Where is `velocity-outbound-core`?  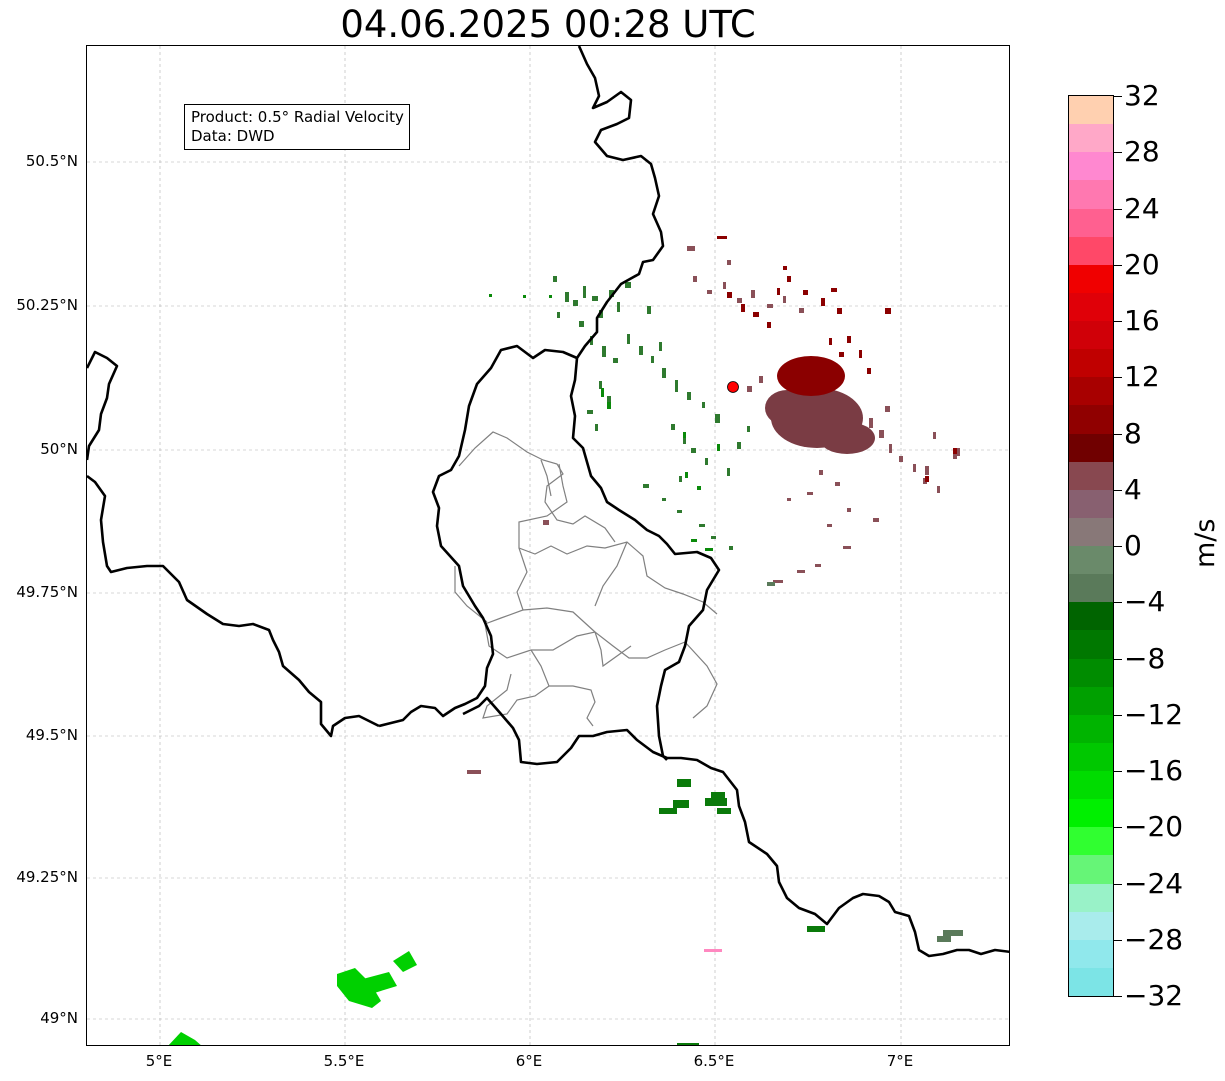
velocity-outbound-core is located at coordinates (820, 421).